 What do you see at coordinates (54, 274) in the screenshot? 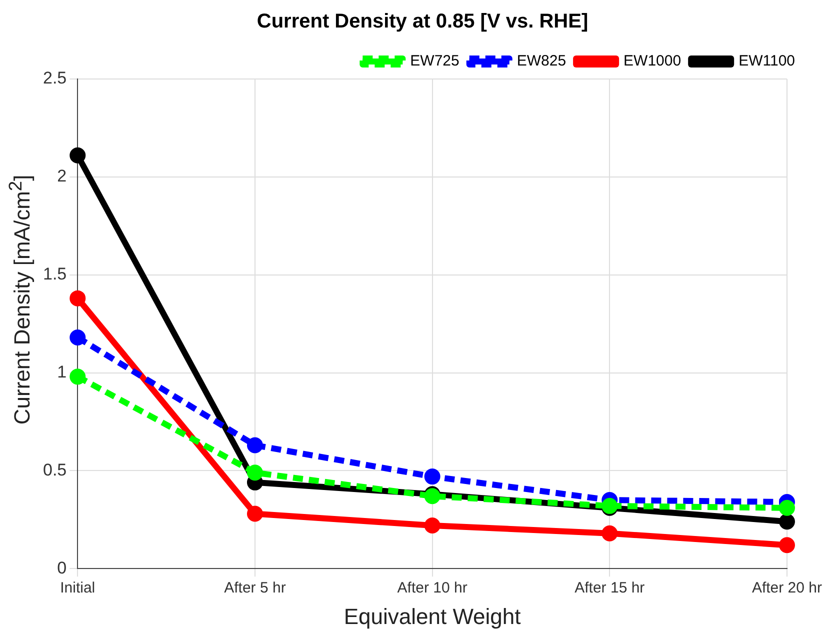
I see `y-tick-label: 1.5` at bounding box center [54, 274].